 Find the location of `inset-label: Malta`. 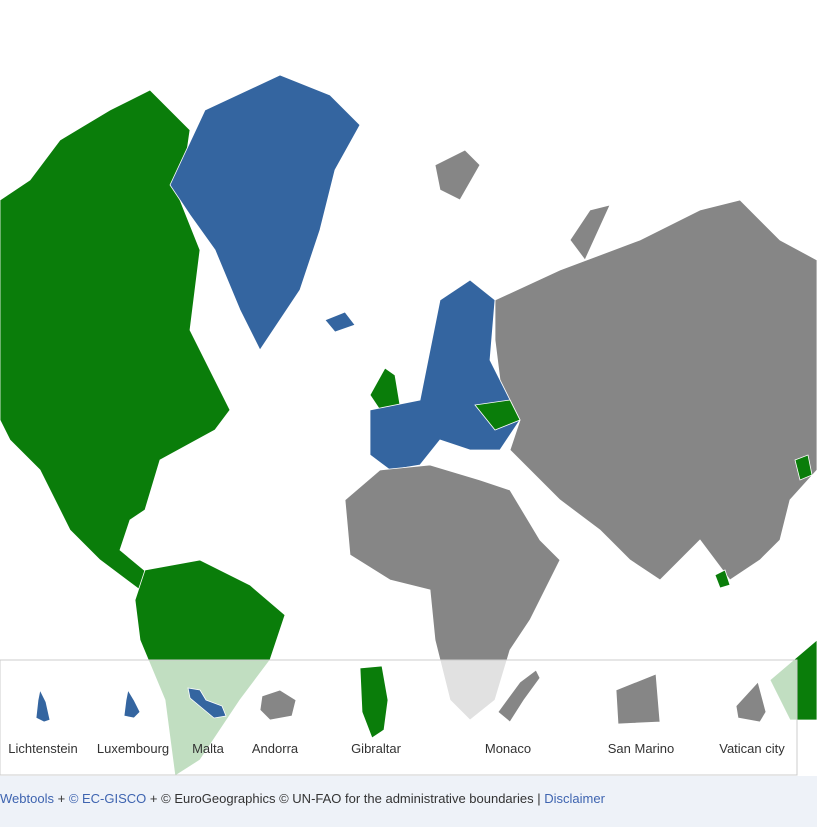

inset-label: Malta is located at coordinates (208, 748).